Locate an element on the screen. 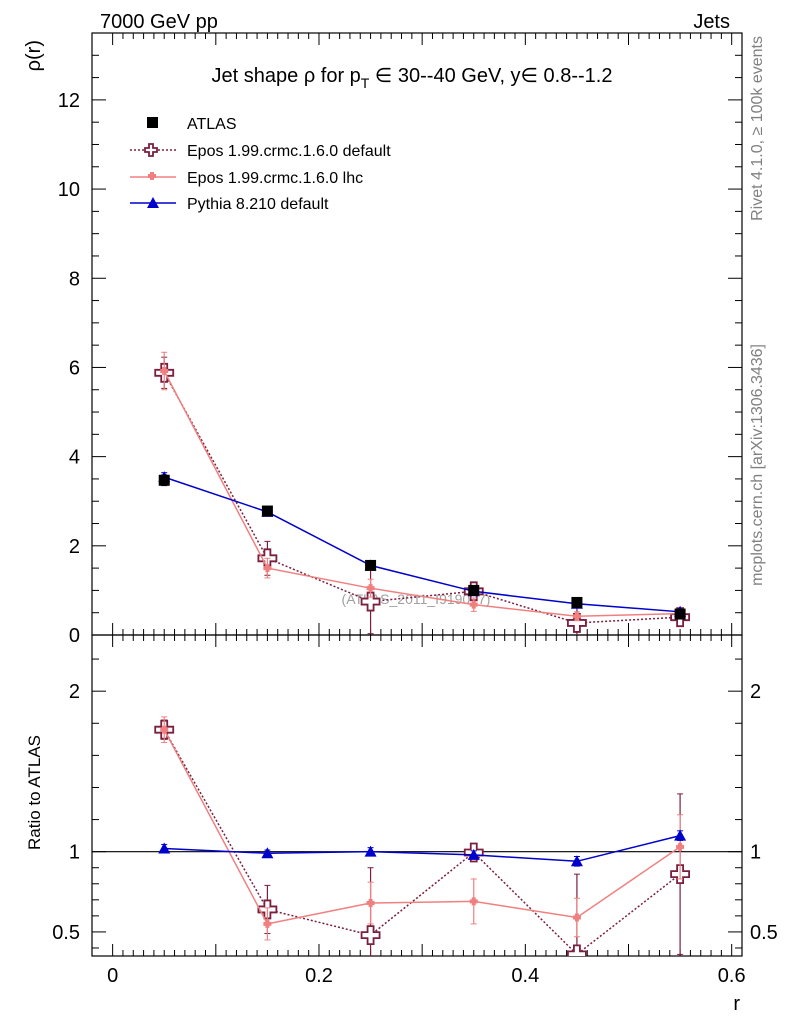 This screenshot has height=1024, width=786. legend-label-epos-default: Epos 1.99.crmc.1.6.0 default is located at coordinates (289, 151).